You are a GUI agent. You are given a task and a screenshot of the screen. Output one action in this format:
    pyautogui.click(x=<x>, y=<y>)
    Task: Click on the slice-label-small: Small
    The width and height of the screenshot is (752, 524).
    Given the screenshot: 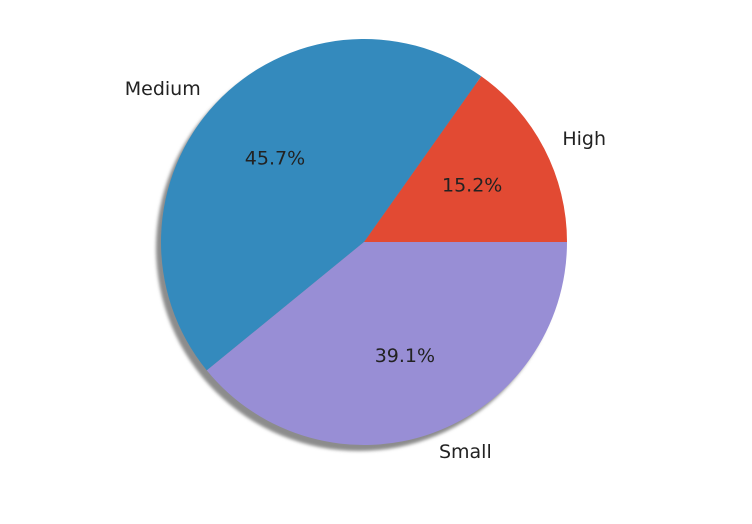 What is the action you would take?
    pyautogui.click(x=465, y=452)
    